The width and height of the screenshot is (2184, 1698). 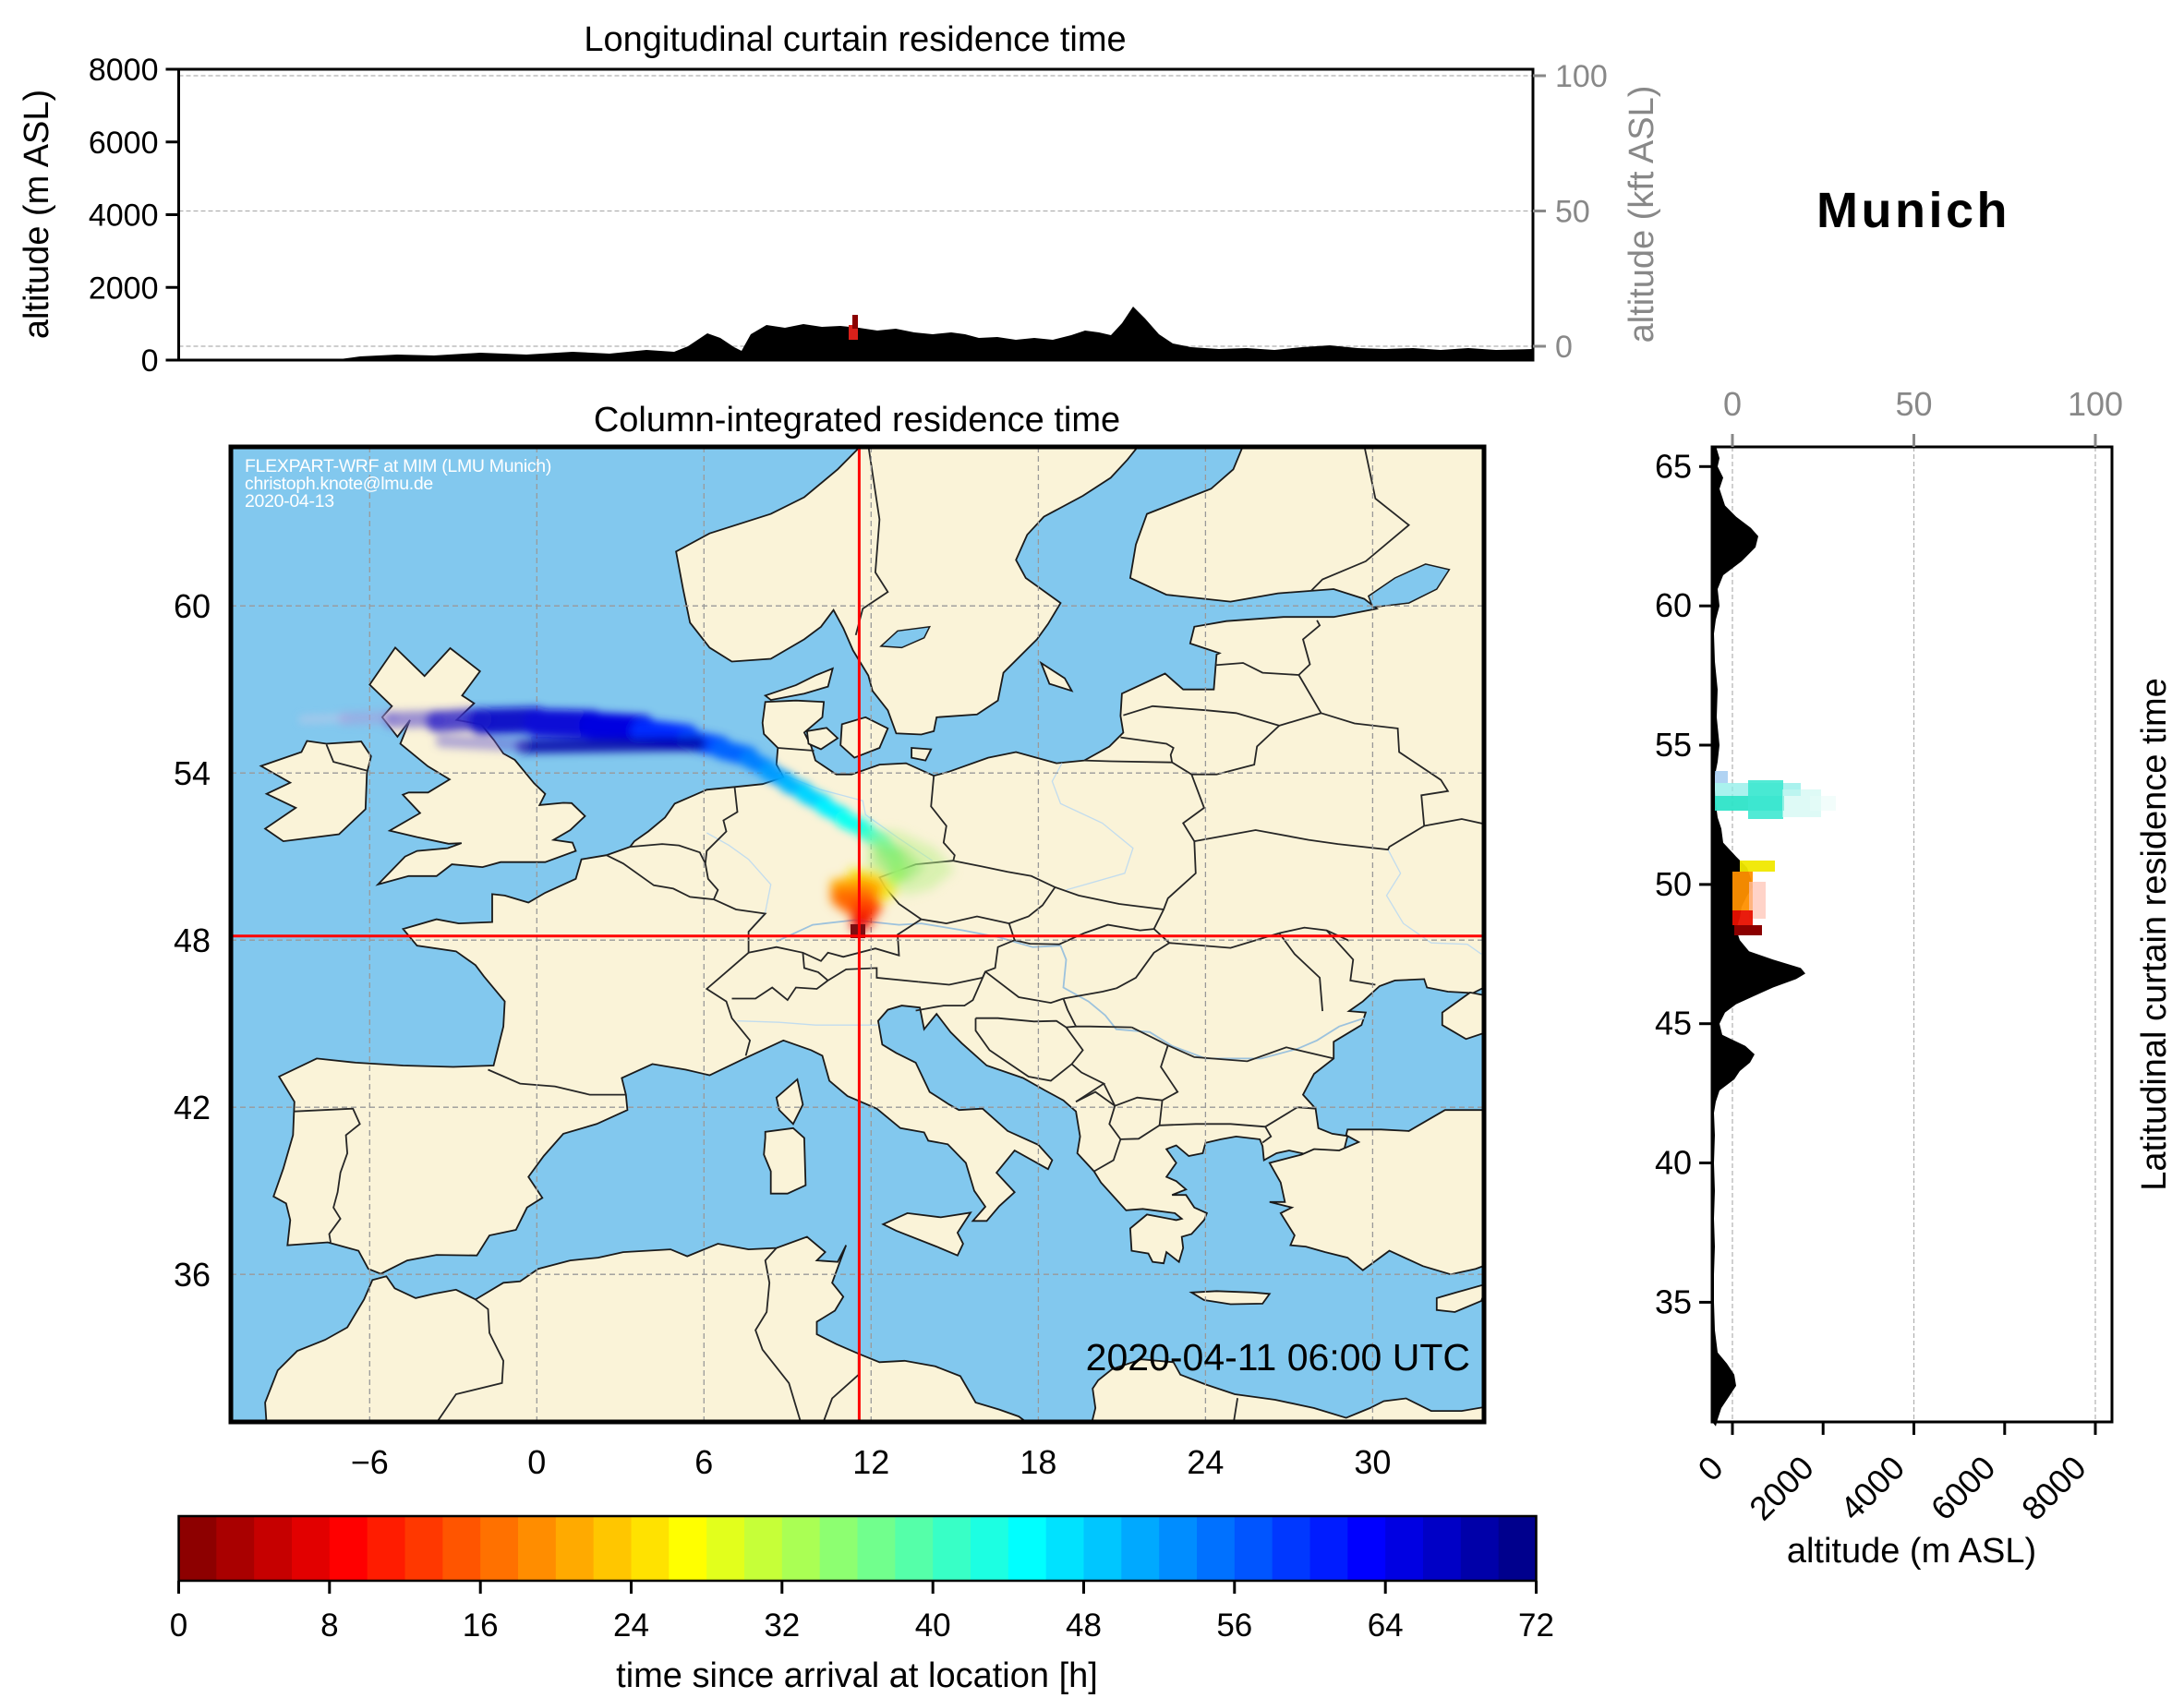 I want to click on svg-text: 72, so click(x=1536, y=1626).